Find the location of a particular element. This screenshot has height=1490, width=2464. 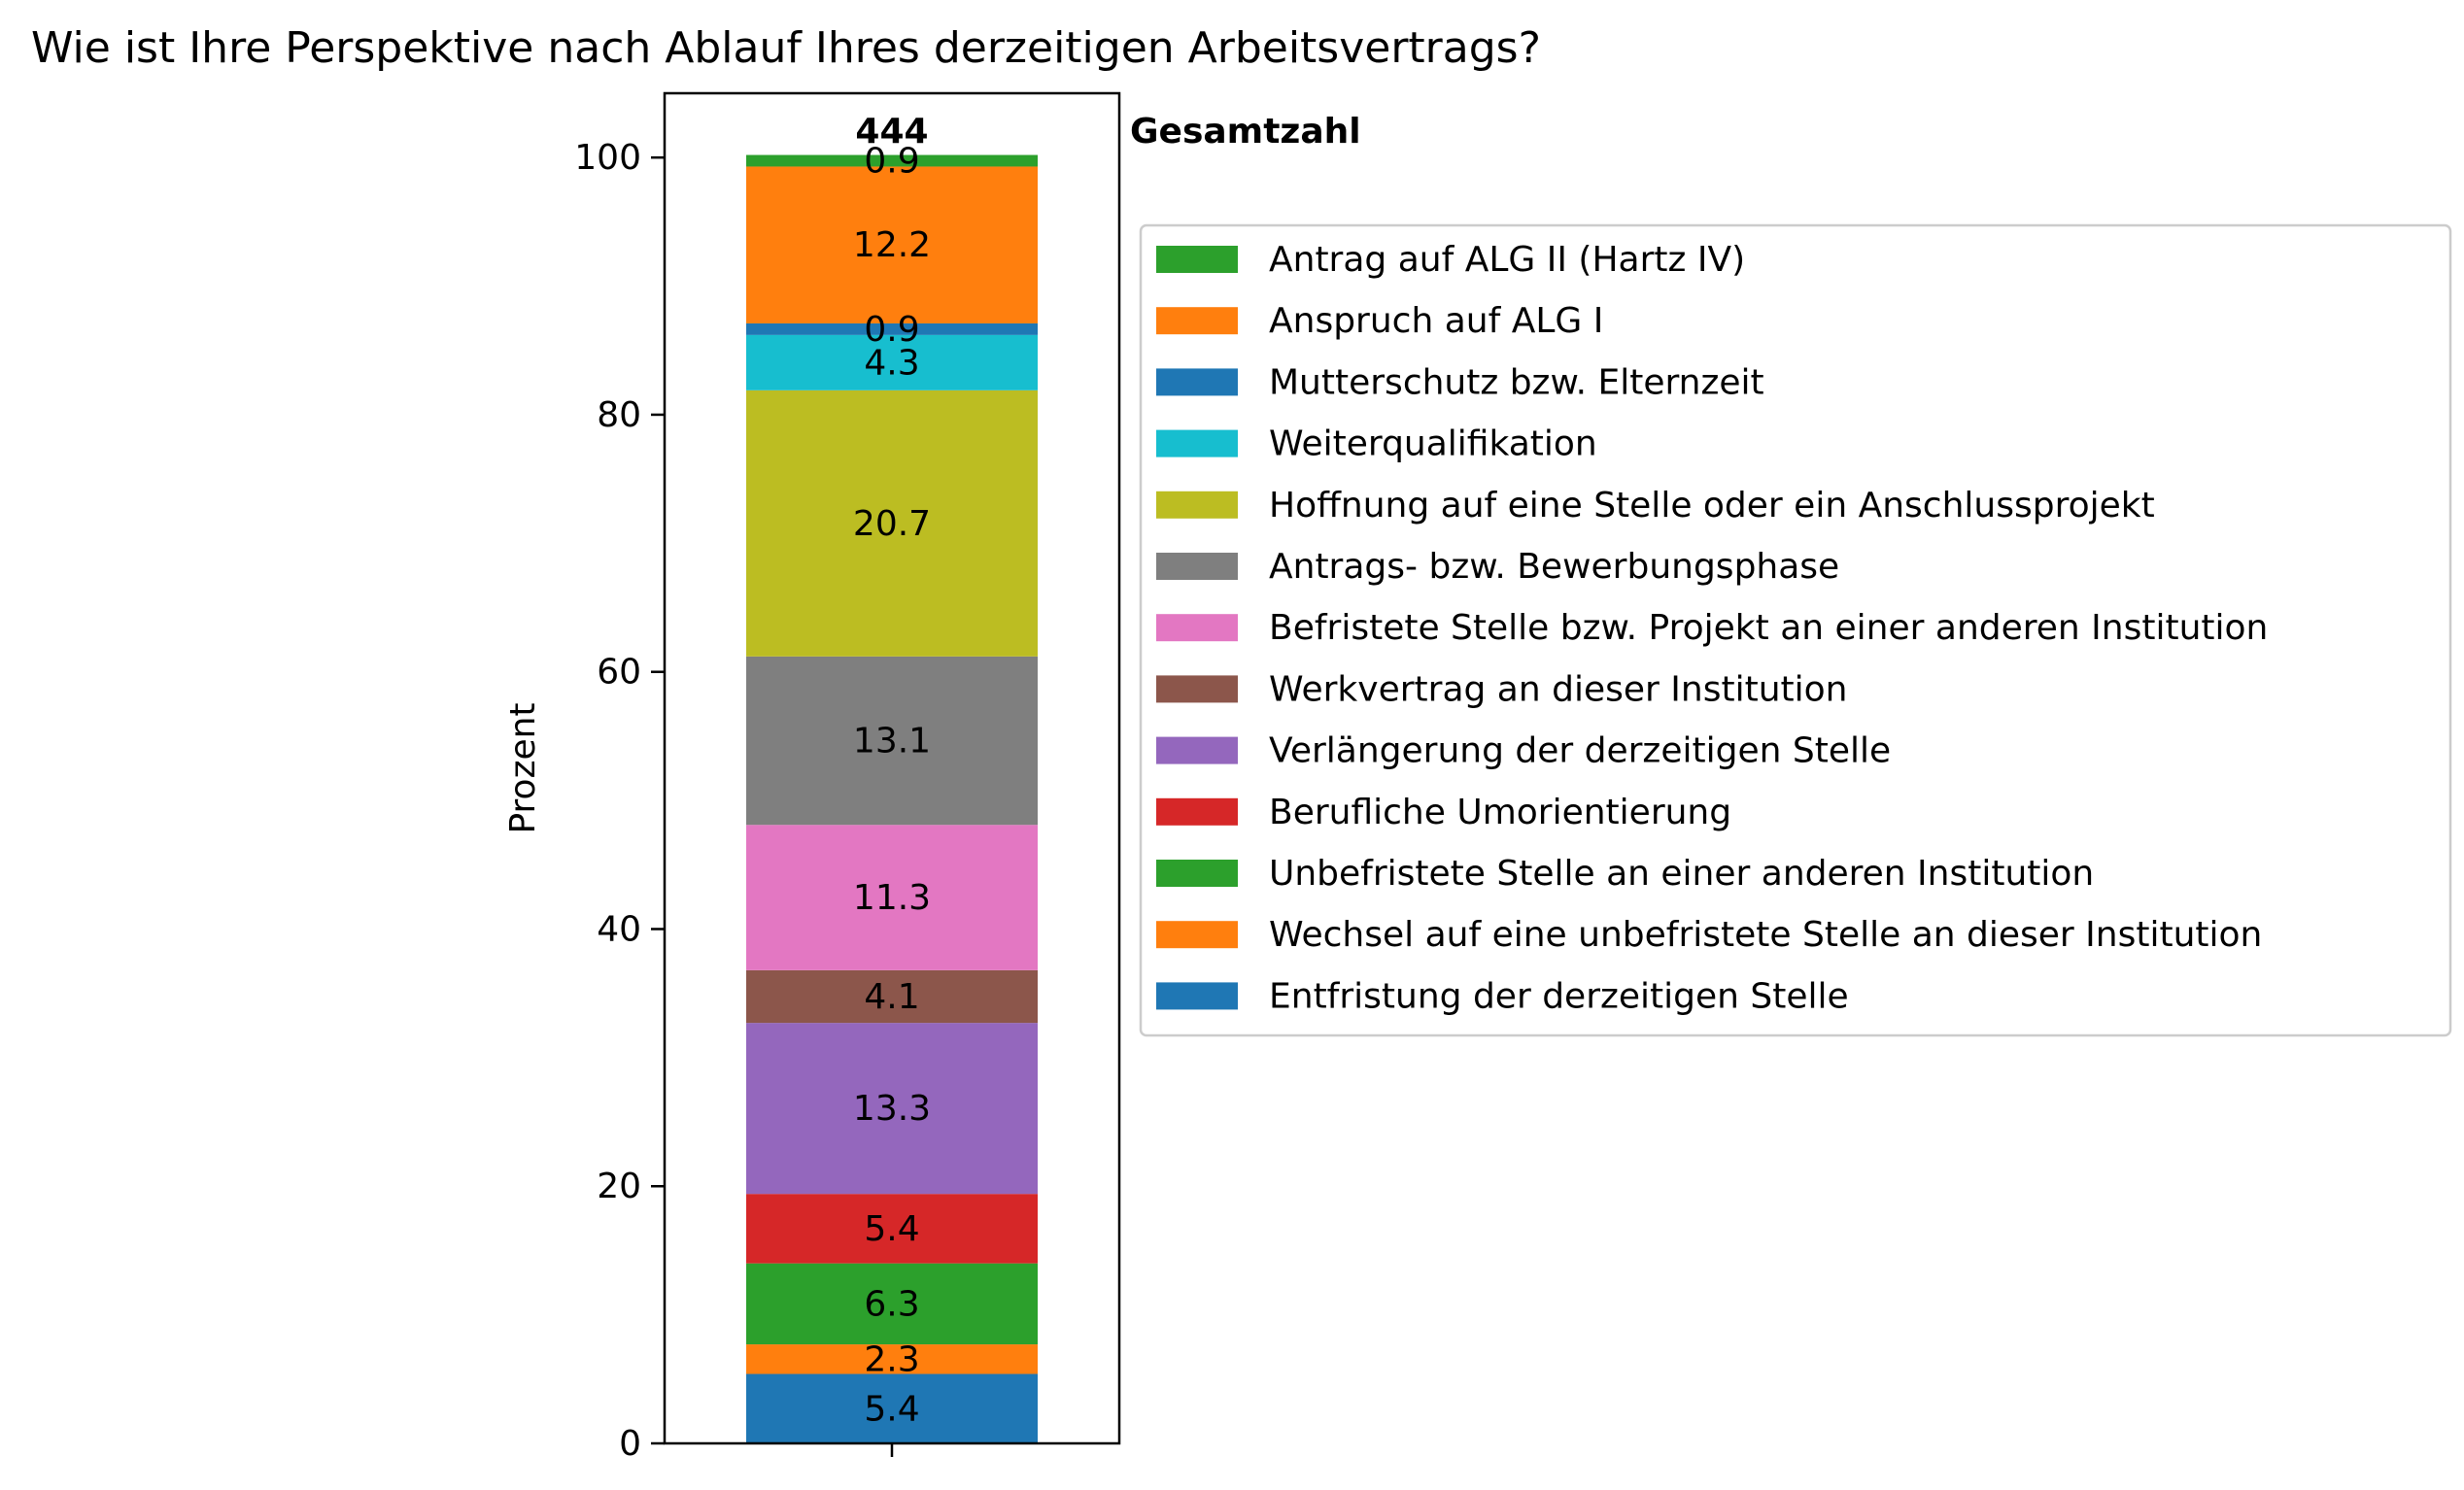

bar-value-label: 11.3 is located at coordinates (892, 898).